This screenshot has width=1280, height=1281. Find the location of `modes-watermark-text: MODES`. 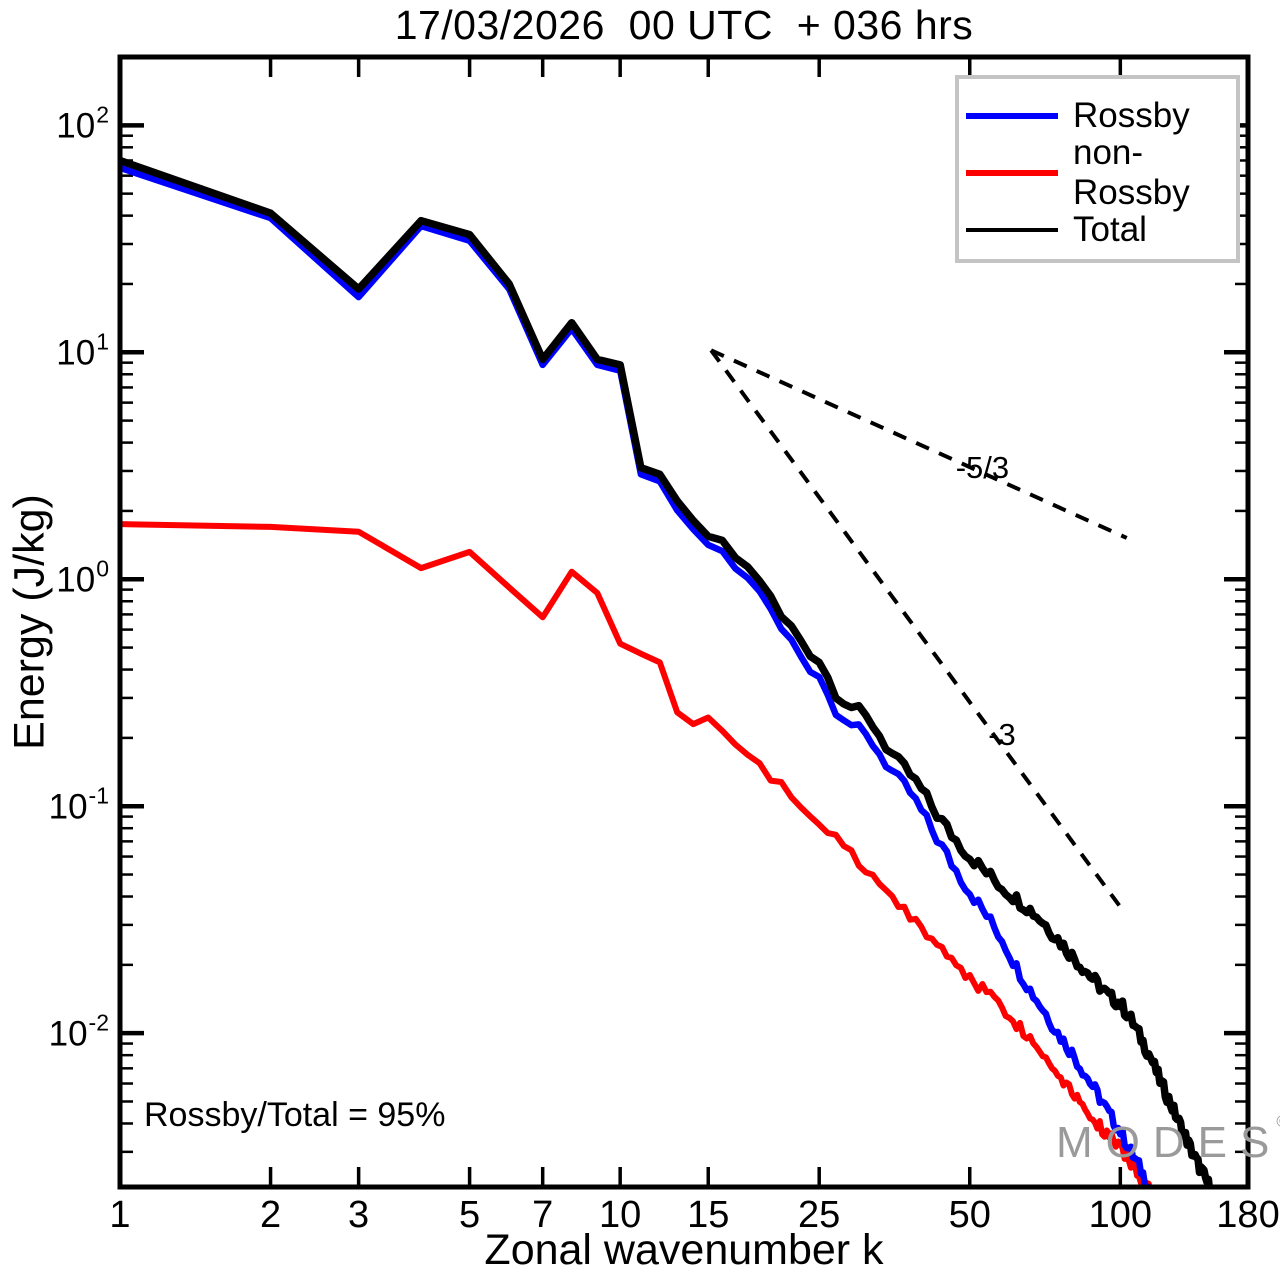

modes-watermark-text: MODES is located at coordinates (1168, 1142).